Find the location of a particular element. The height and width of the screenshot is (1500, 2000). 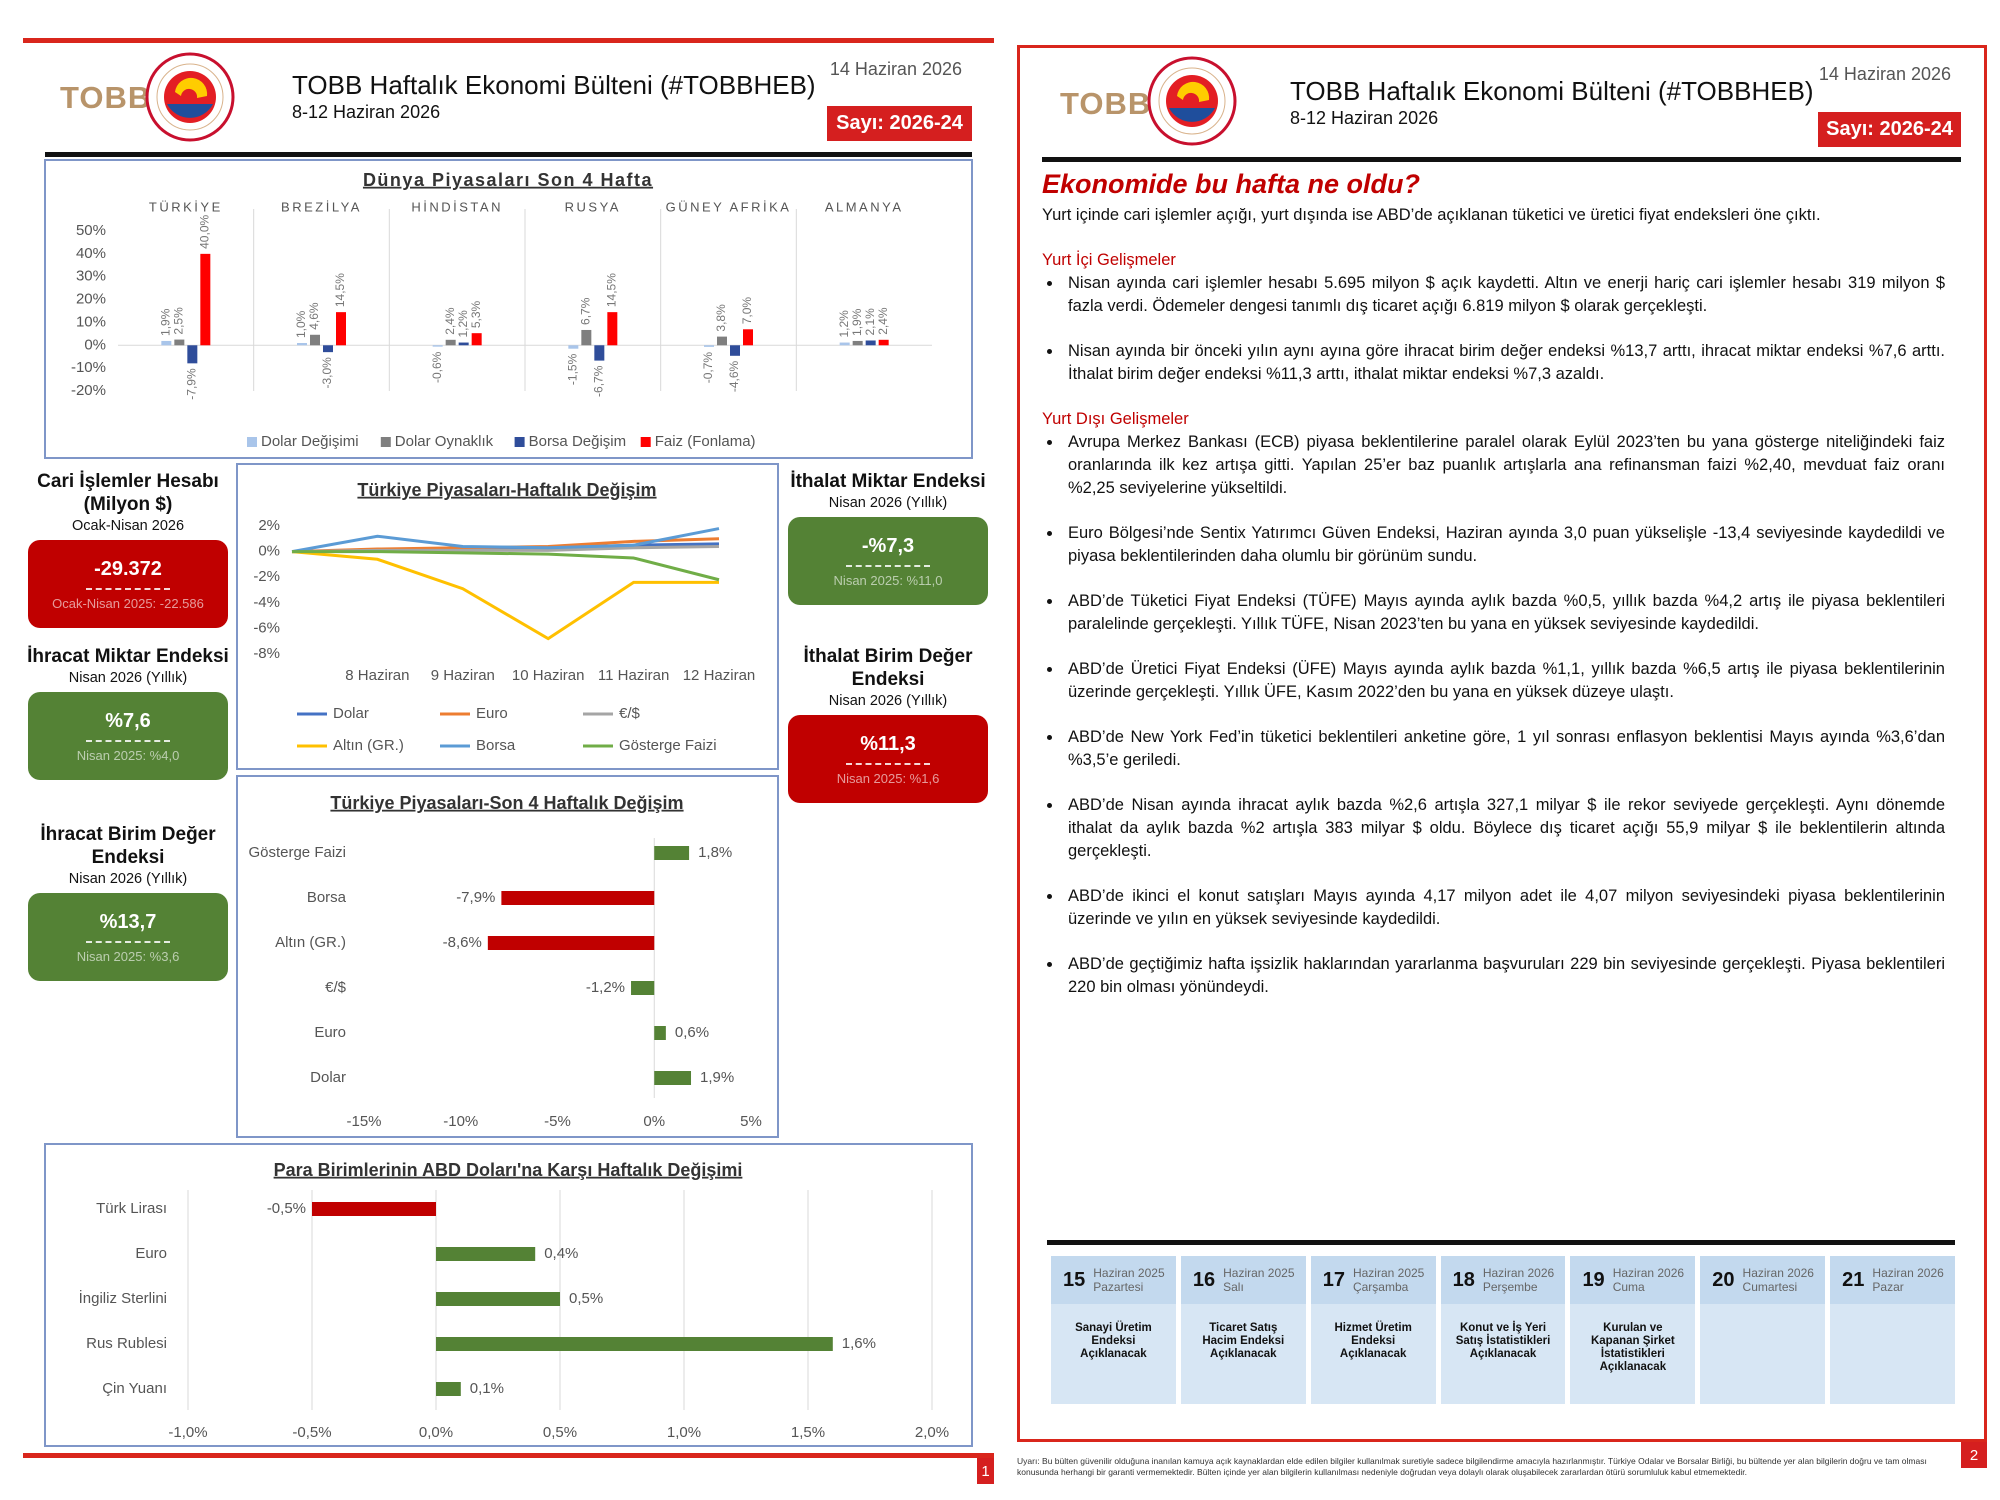

data-label: 14,5% is located at coordinates (340, 290).